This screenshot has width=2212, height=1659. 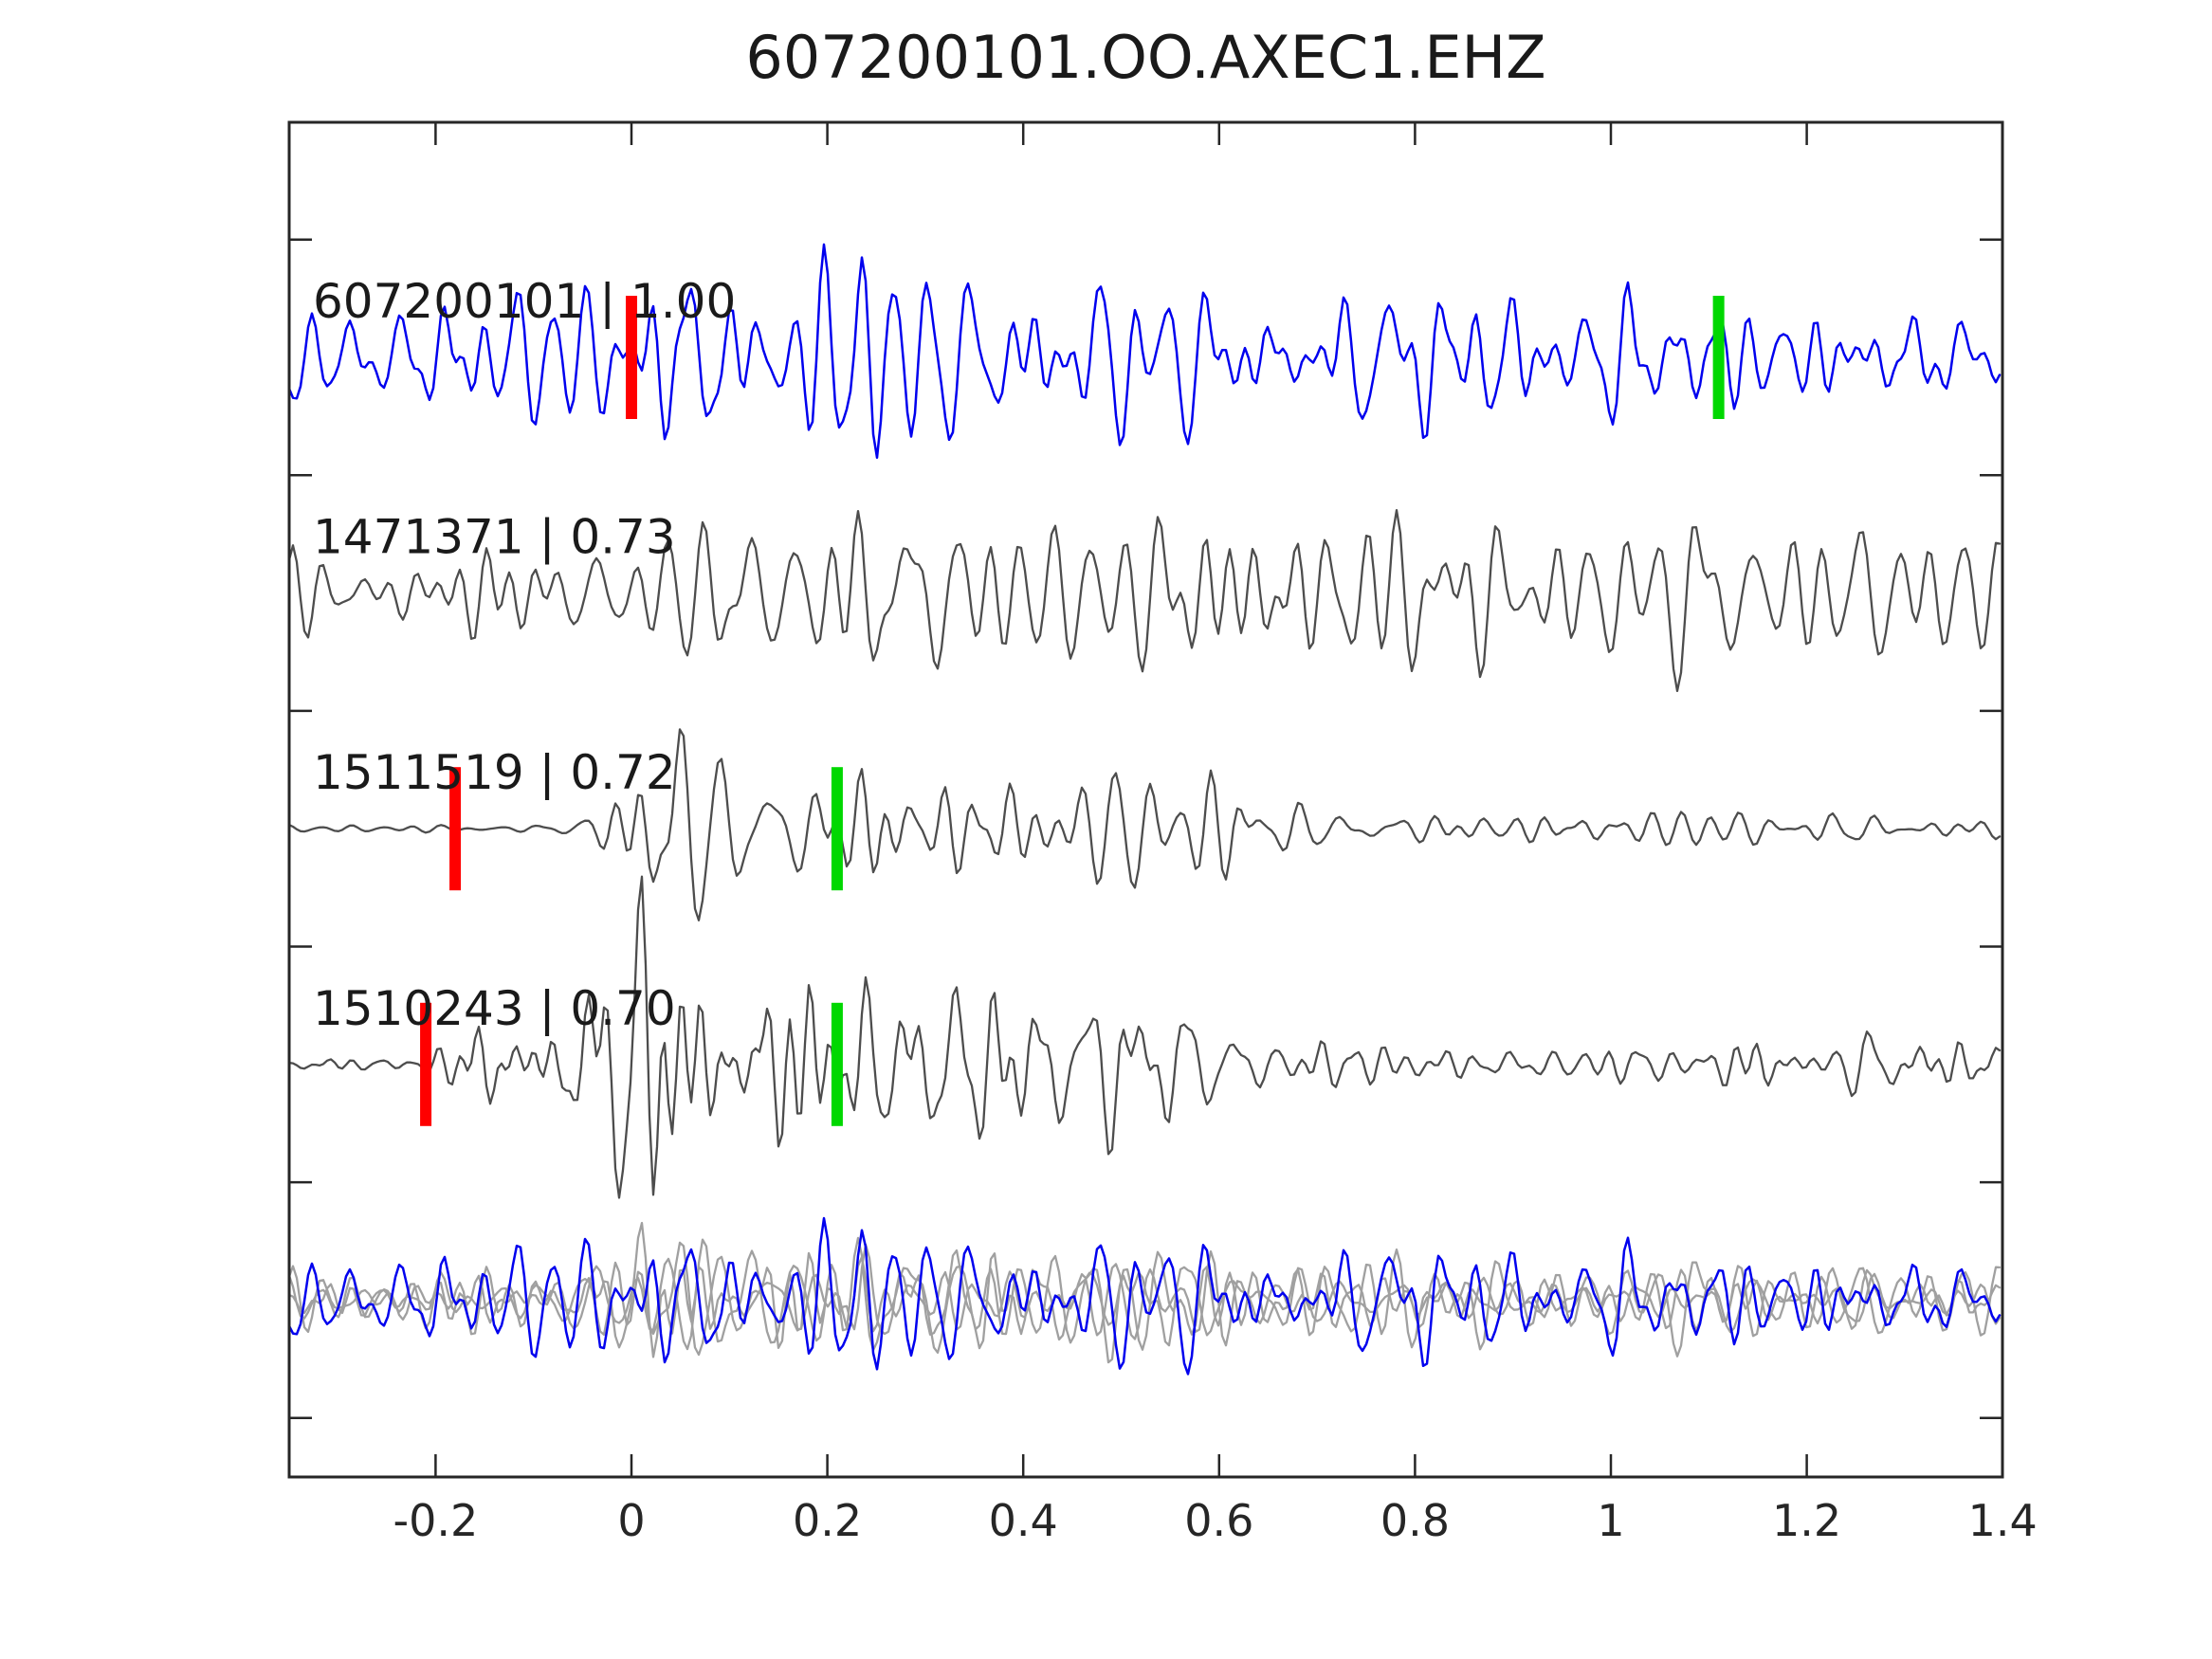 I want to click on trace-overlay-607200101-path, so click(x=1145, y=1296).